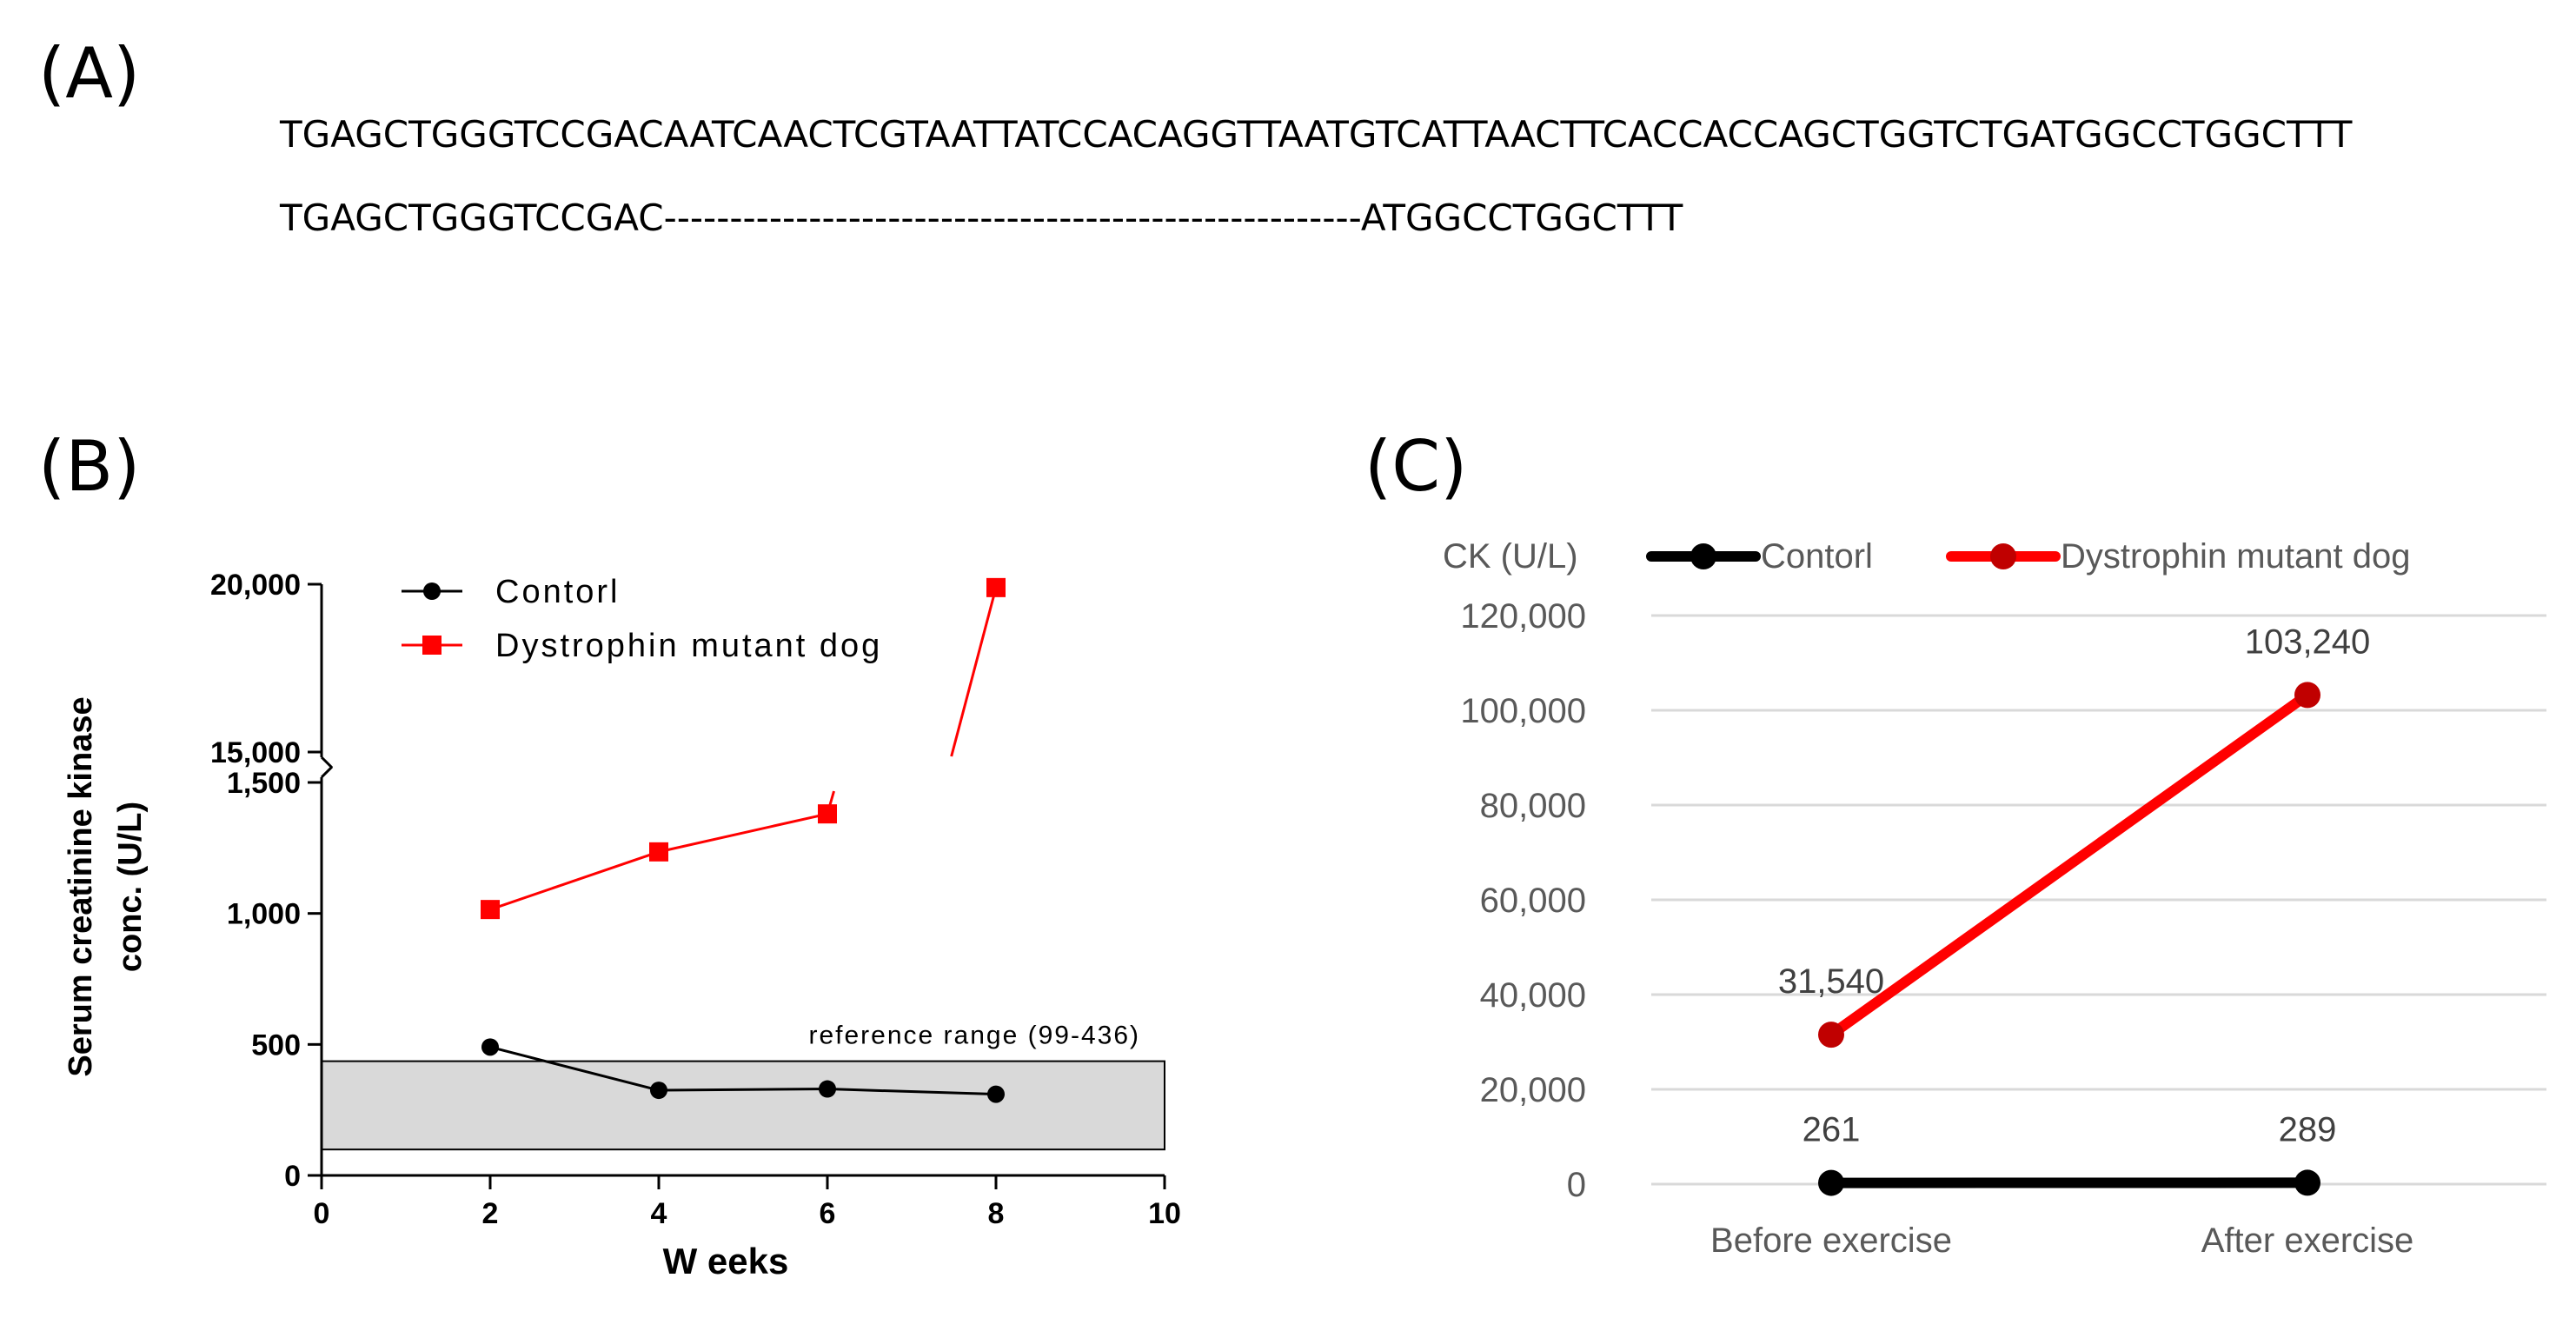 The image size is (2576, 1318). Describe the element at coordinates (130, 887) in the screenshot. I see `y-axis-label: conc. (U/L)` at that location.